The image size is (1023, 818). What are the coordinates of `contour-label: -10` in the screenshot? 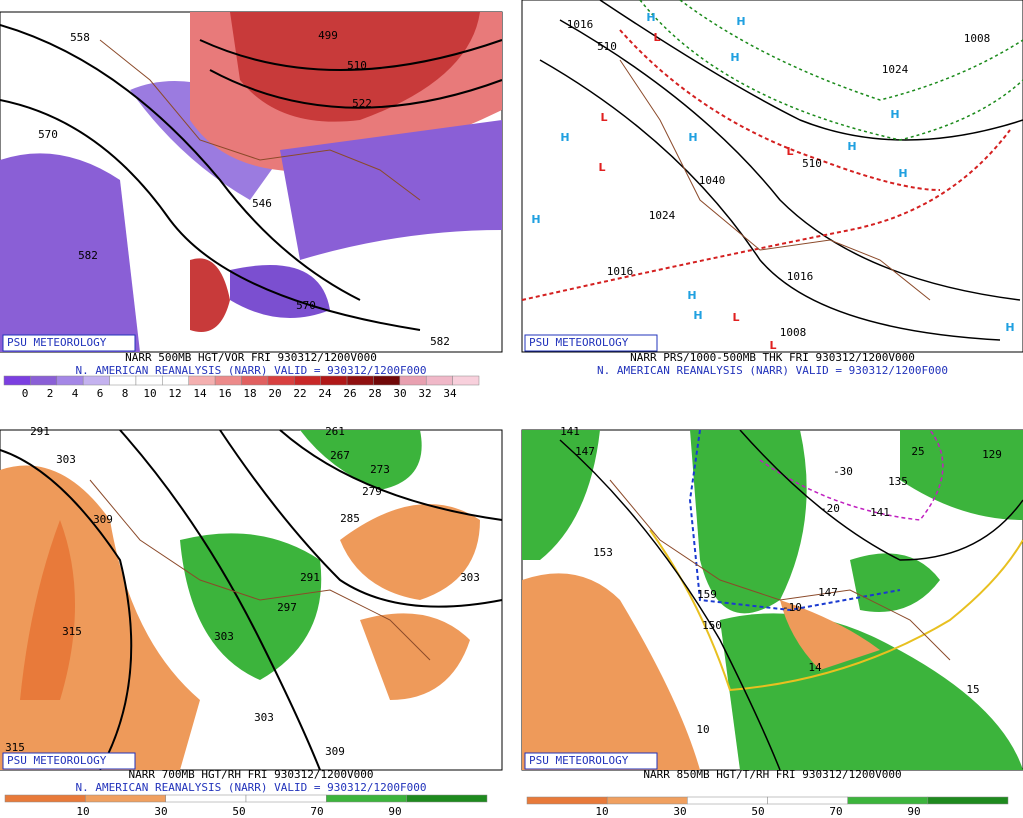 It's located at (792, 607).